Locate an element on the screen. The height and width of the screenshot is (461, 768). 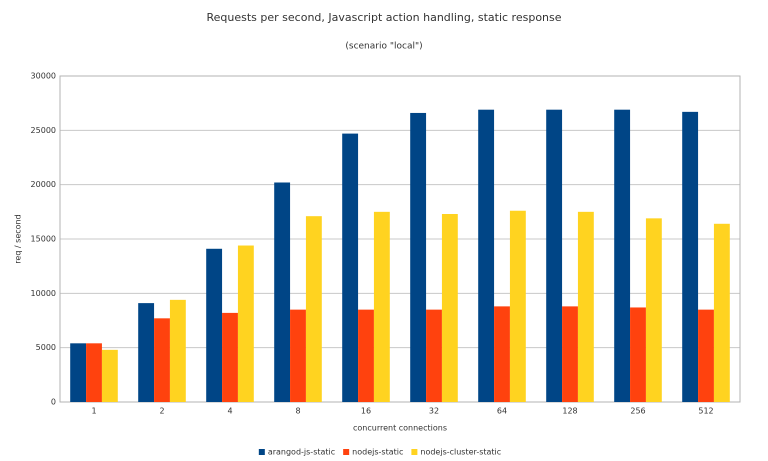
y-tick-label: 5000 is located at coordinates (46, 347).